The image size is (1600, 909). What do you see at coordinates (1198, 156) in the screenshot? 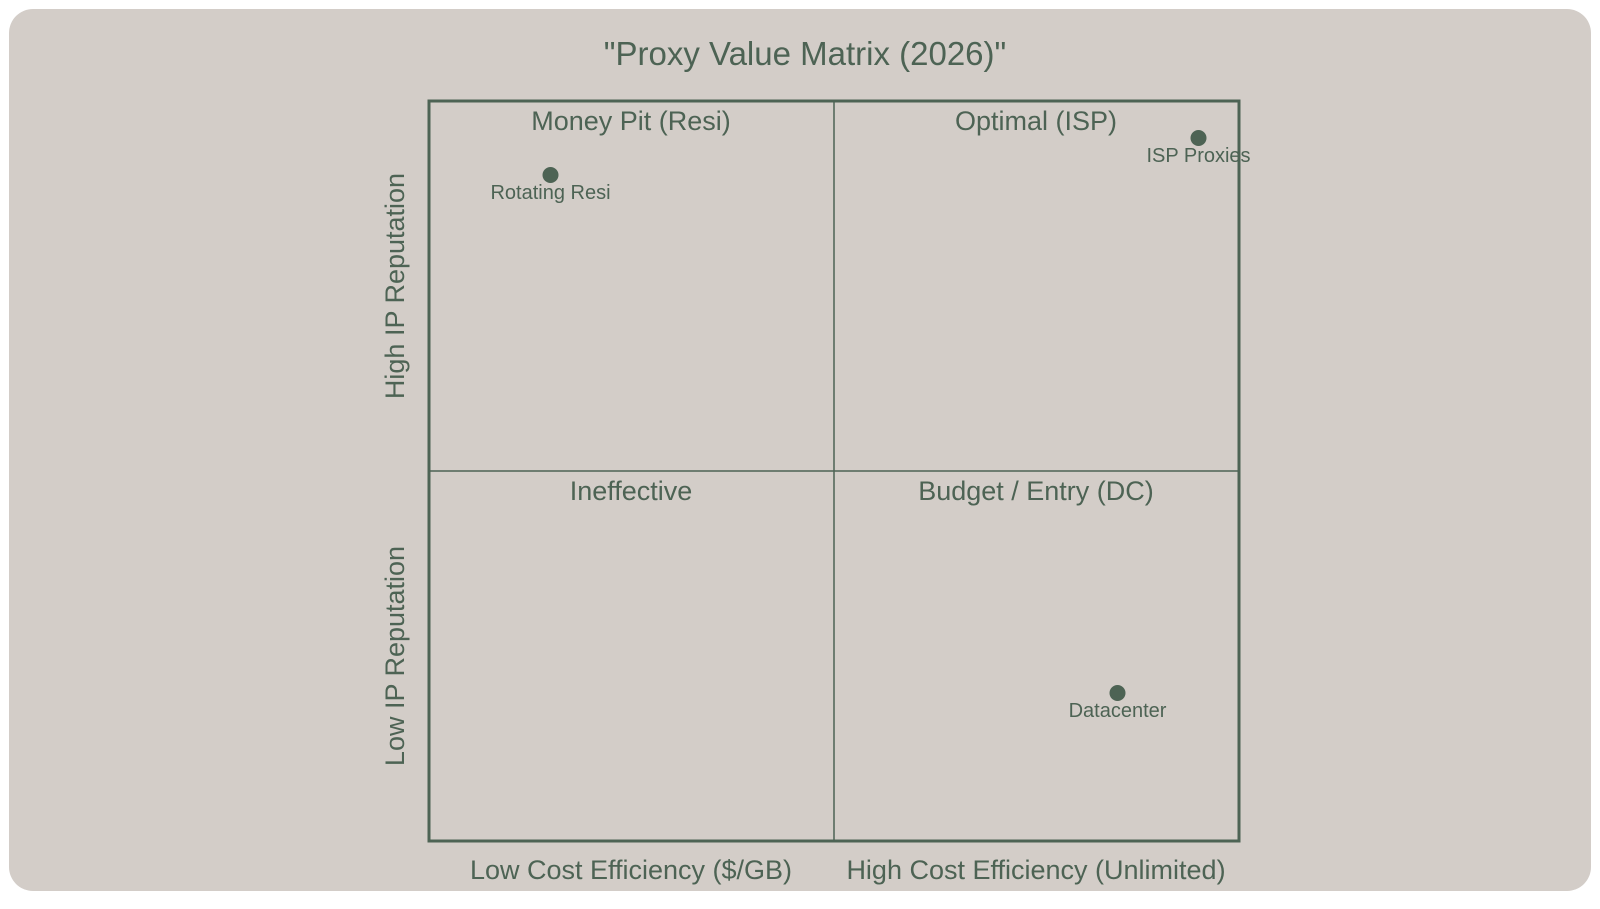
I see `data-point-label: ISP Proxies` at bounding box center [1198, 156].